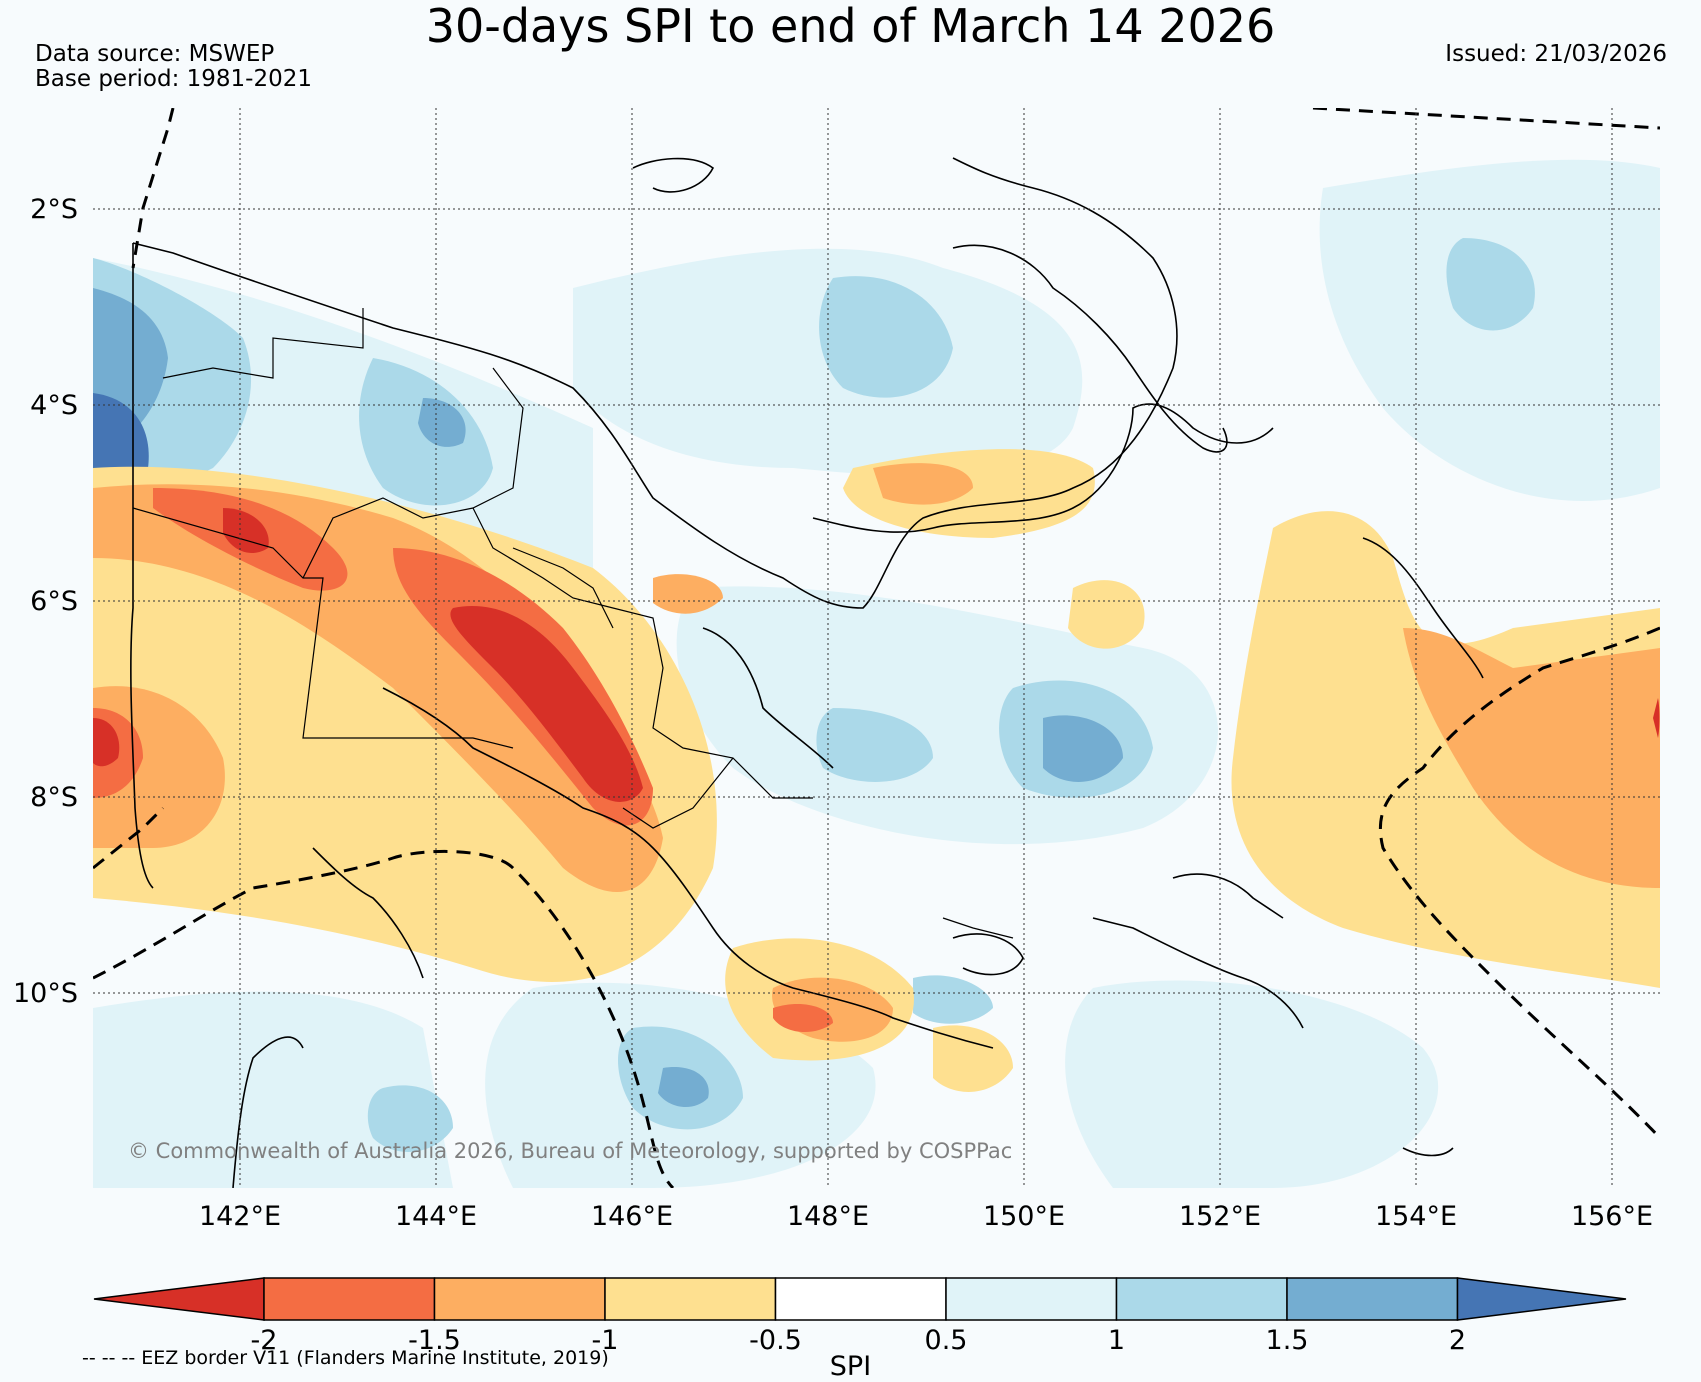 The height and width of the screenshot is (1382, 1701). I want to click on lon-tick-label: 146°E, so click(632, 1216).